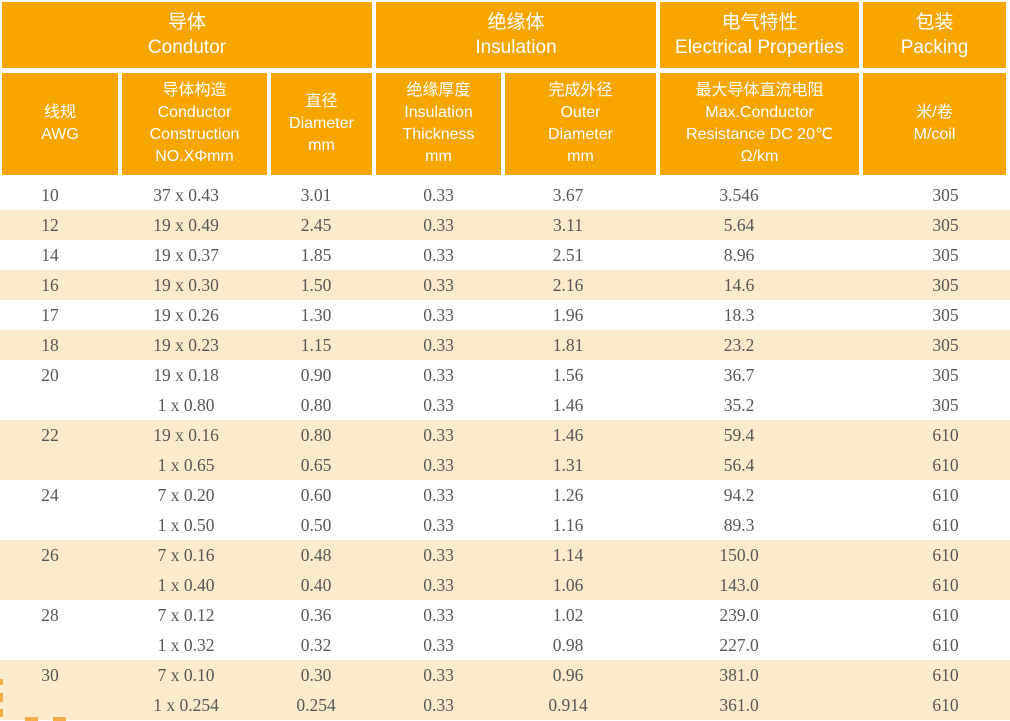 This screenshot has height=721, width=1010. What do you see at coordinates (194, 90) in the screenshot?
I see `column-header-line: 导体构造` at bounding box center [194, 90].